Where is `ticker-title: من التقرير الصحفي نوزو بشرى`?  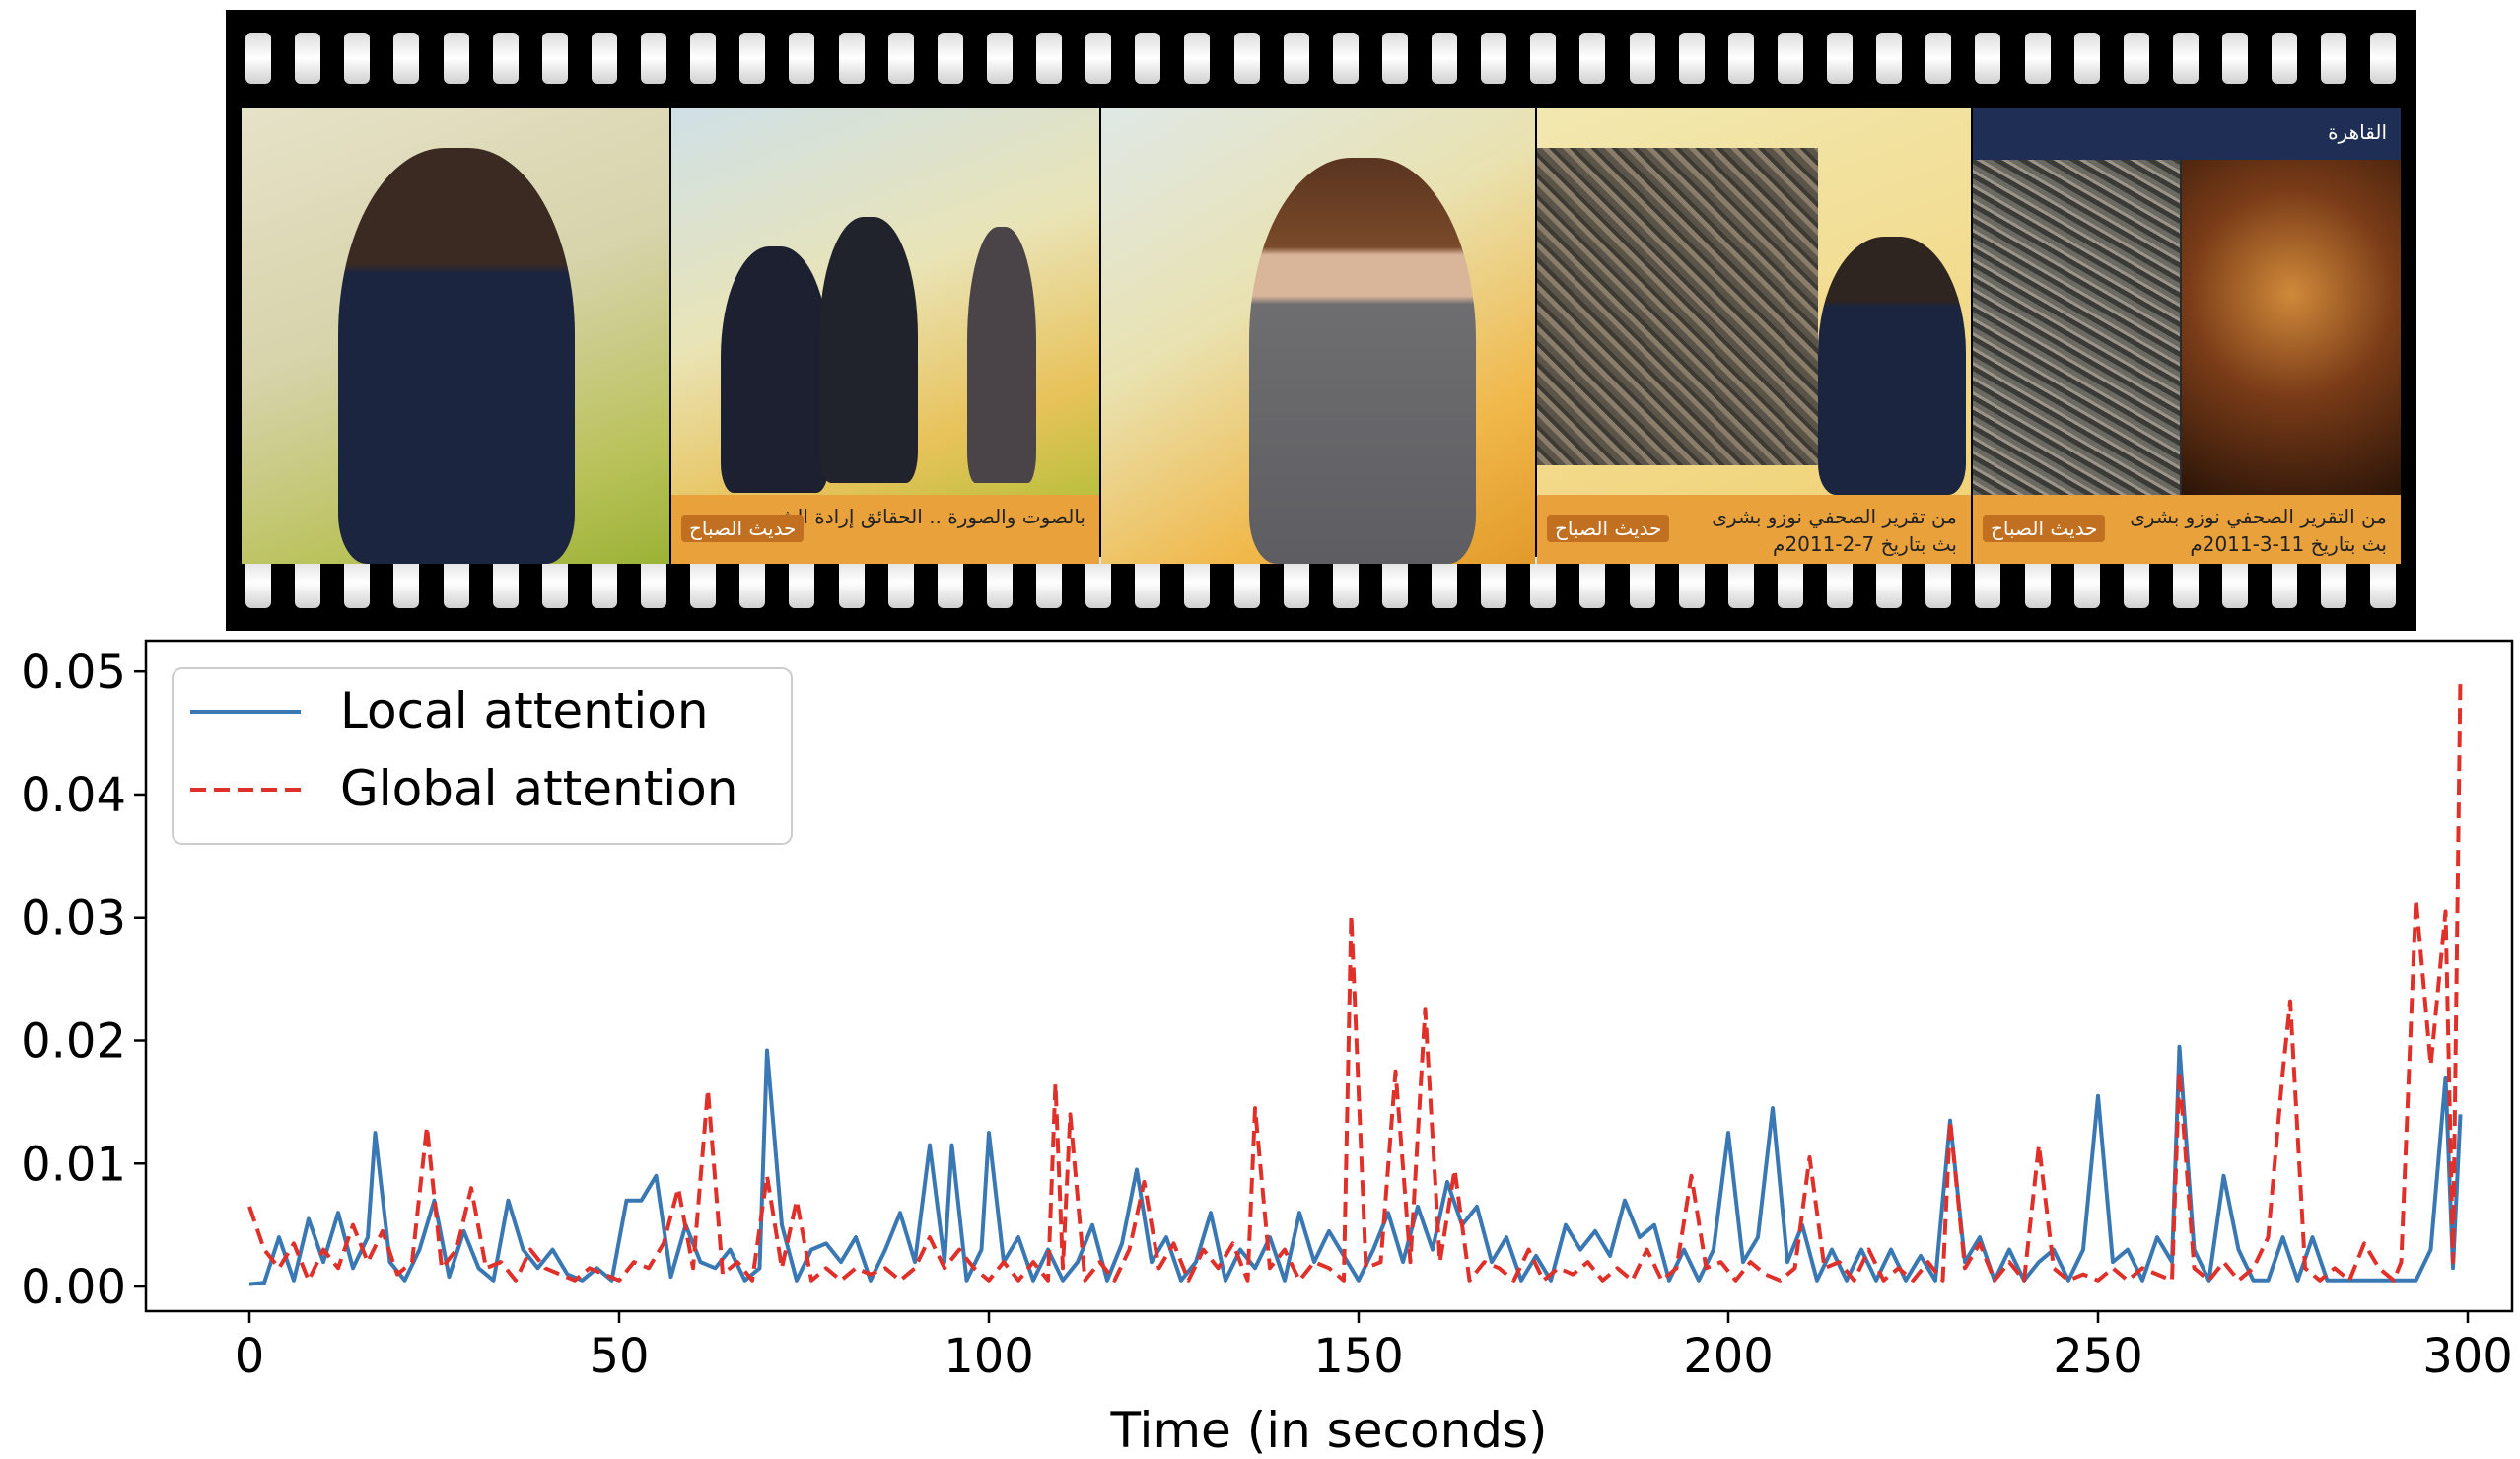
ticker-title: من التقرير الصحفي نوزو بشرى is located at coordinates (2258, 516).